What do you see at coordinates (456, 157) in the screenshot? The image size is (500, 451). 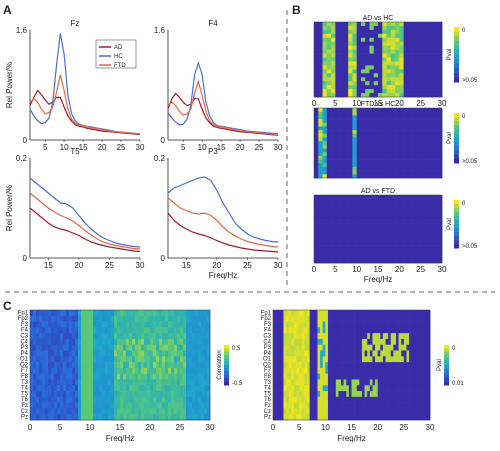 I see `colorbar-segment` at bounding box center [456, 157].